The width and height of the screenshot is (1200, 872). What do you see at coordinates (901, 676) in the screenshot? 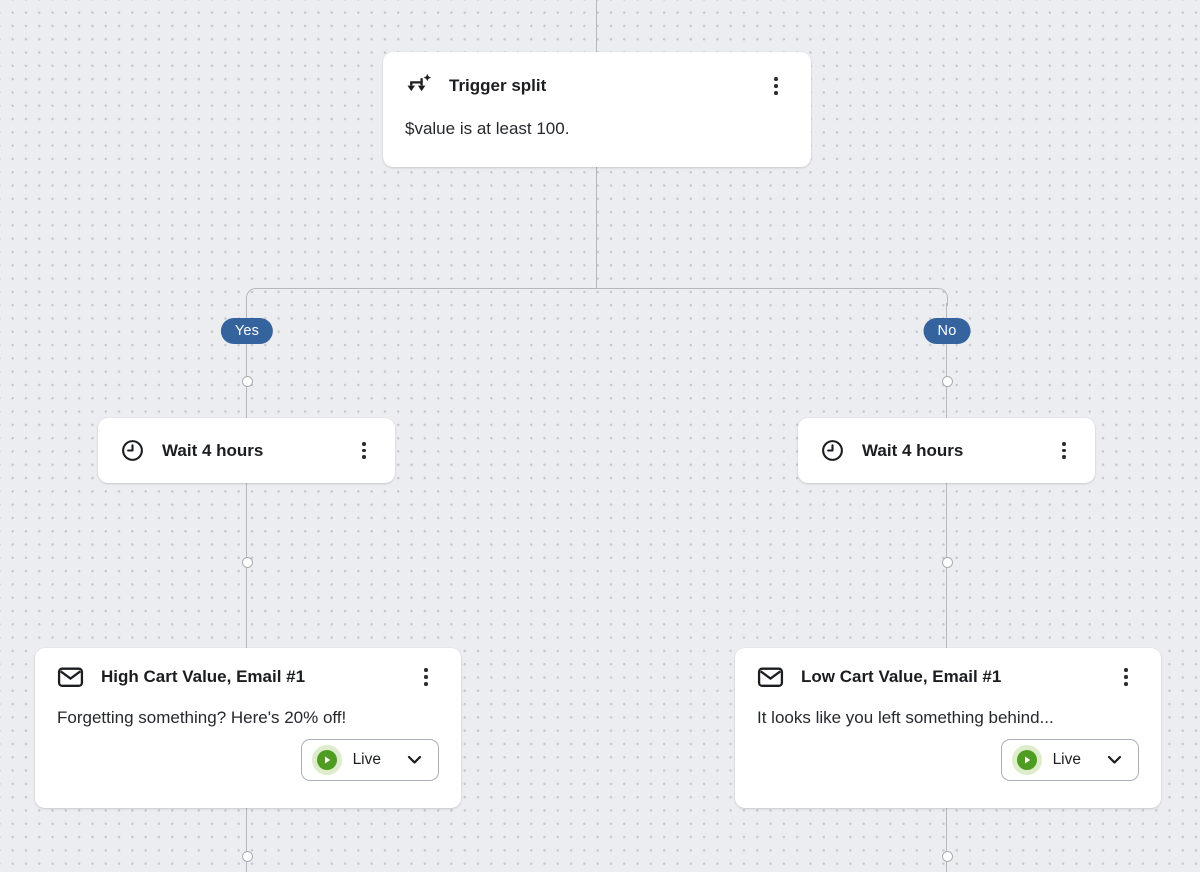
I see `email-card-title: Low Cart Value, Email #1` at bounding box center [901, 676].